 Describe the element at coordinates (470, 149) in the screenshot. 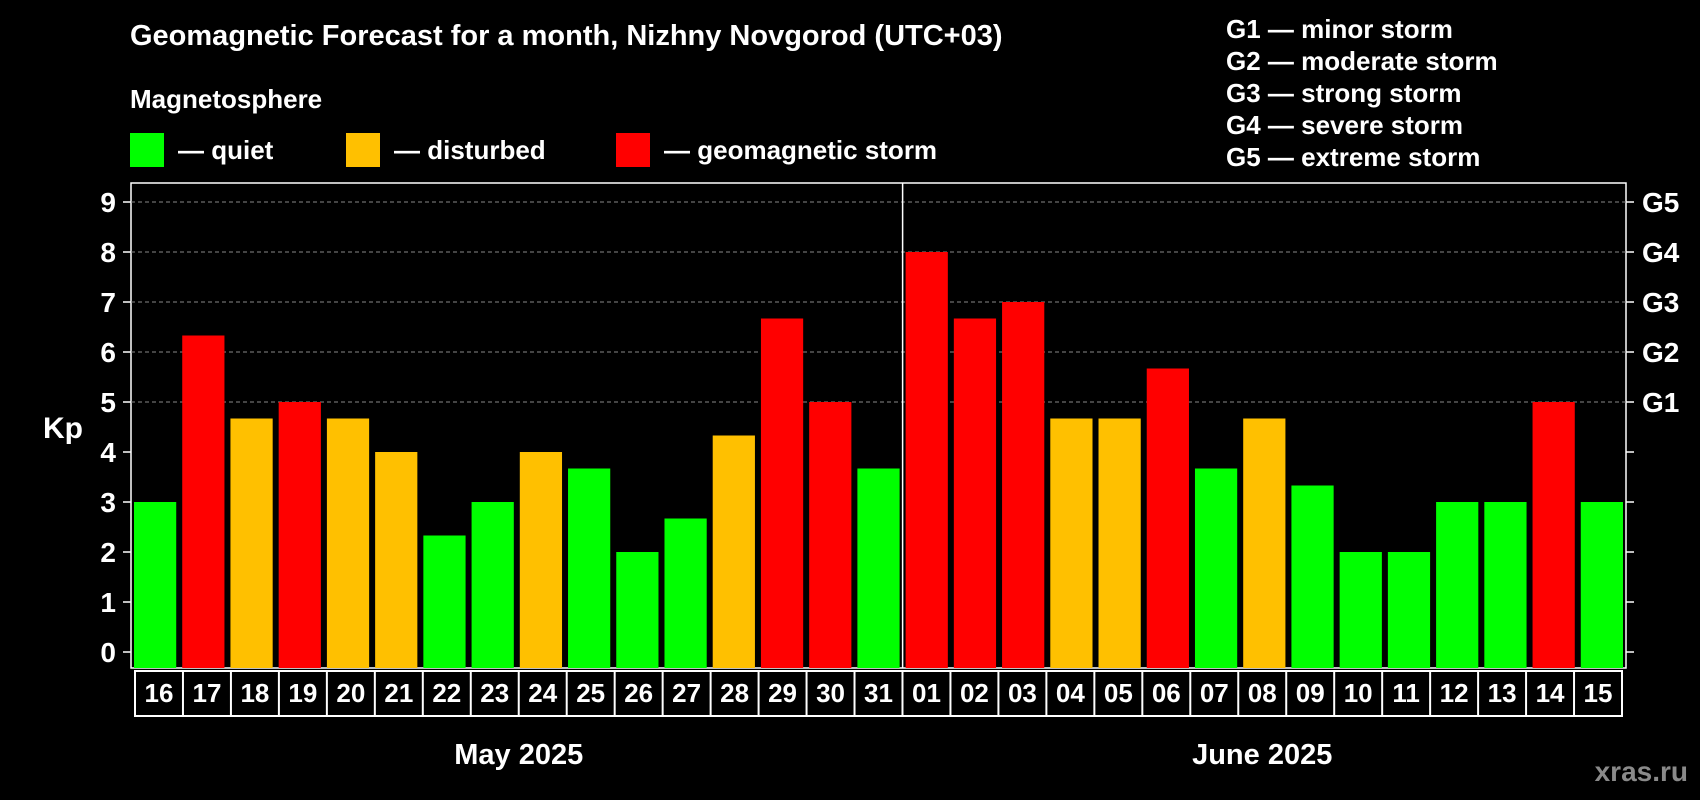

I see `legend-label-disturbed: — disturbed` at that location.